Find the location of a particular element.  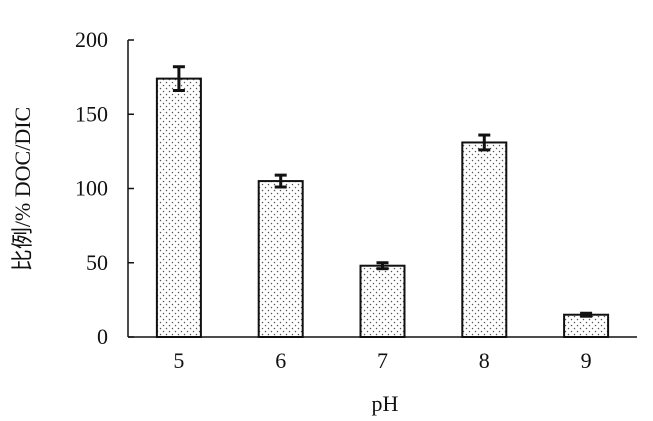

x-tick-label: 7 is located at coordinates (382, 360).